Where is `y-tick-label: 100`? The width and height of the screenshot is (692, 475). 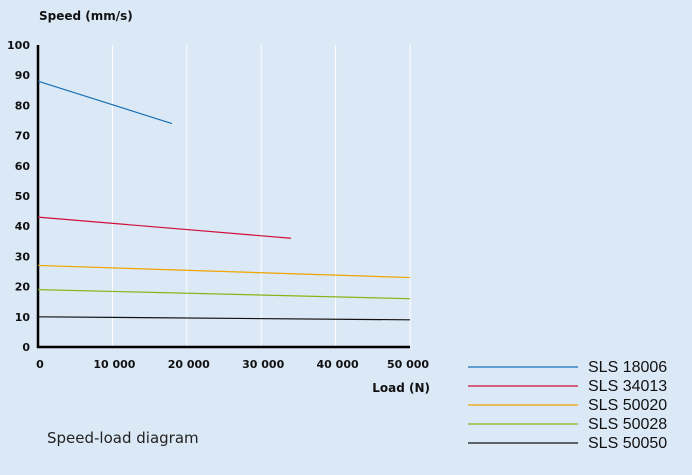
y-tick-label: 100 is located at coordinates (18, 45).